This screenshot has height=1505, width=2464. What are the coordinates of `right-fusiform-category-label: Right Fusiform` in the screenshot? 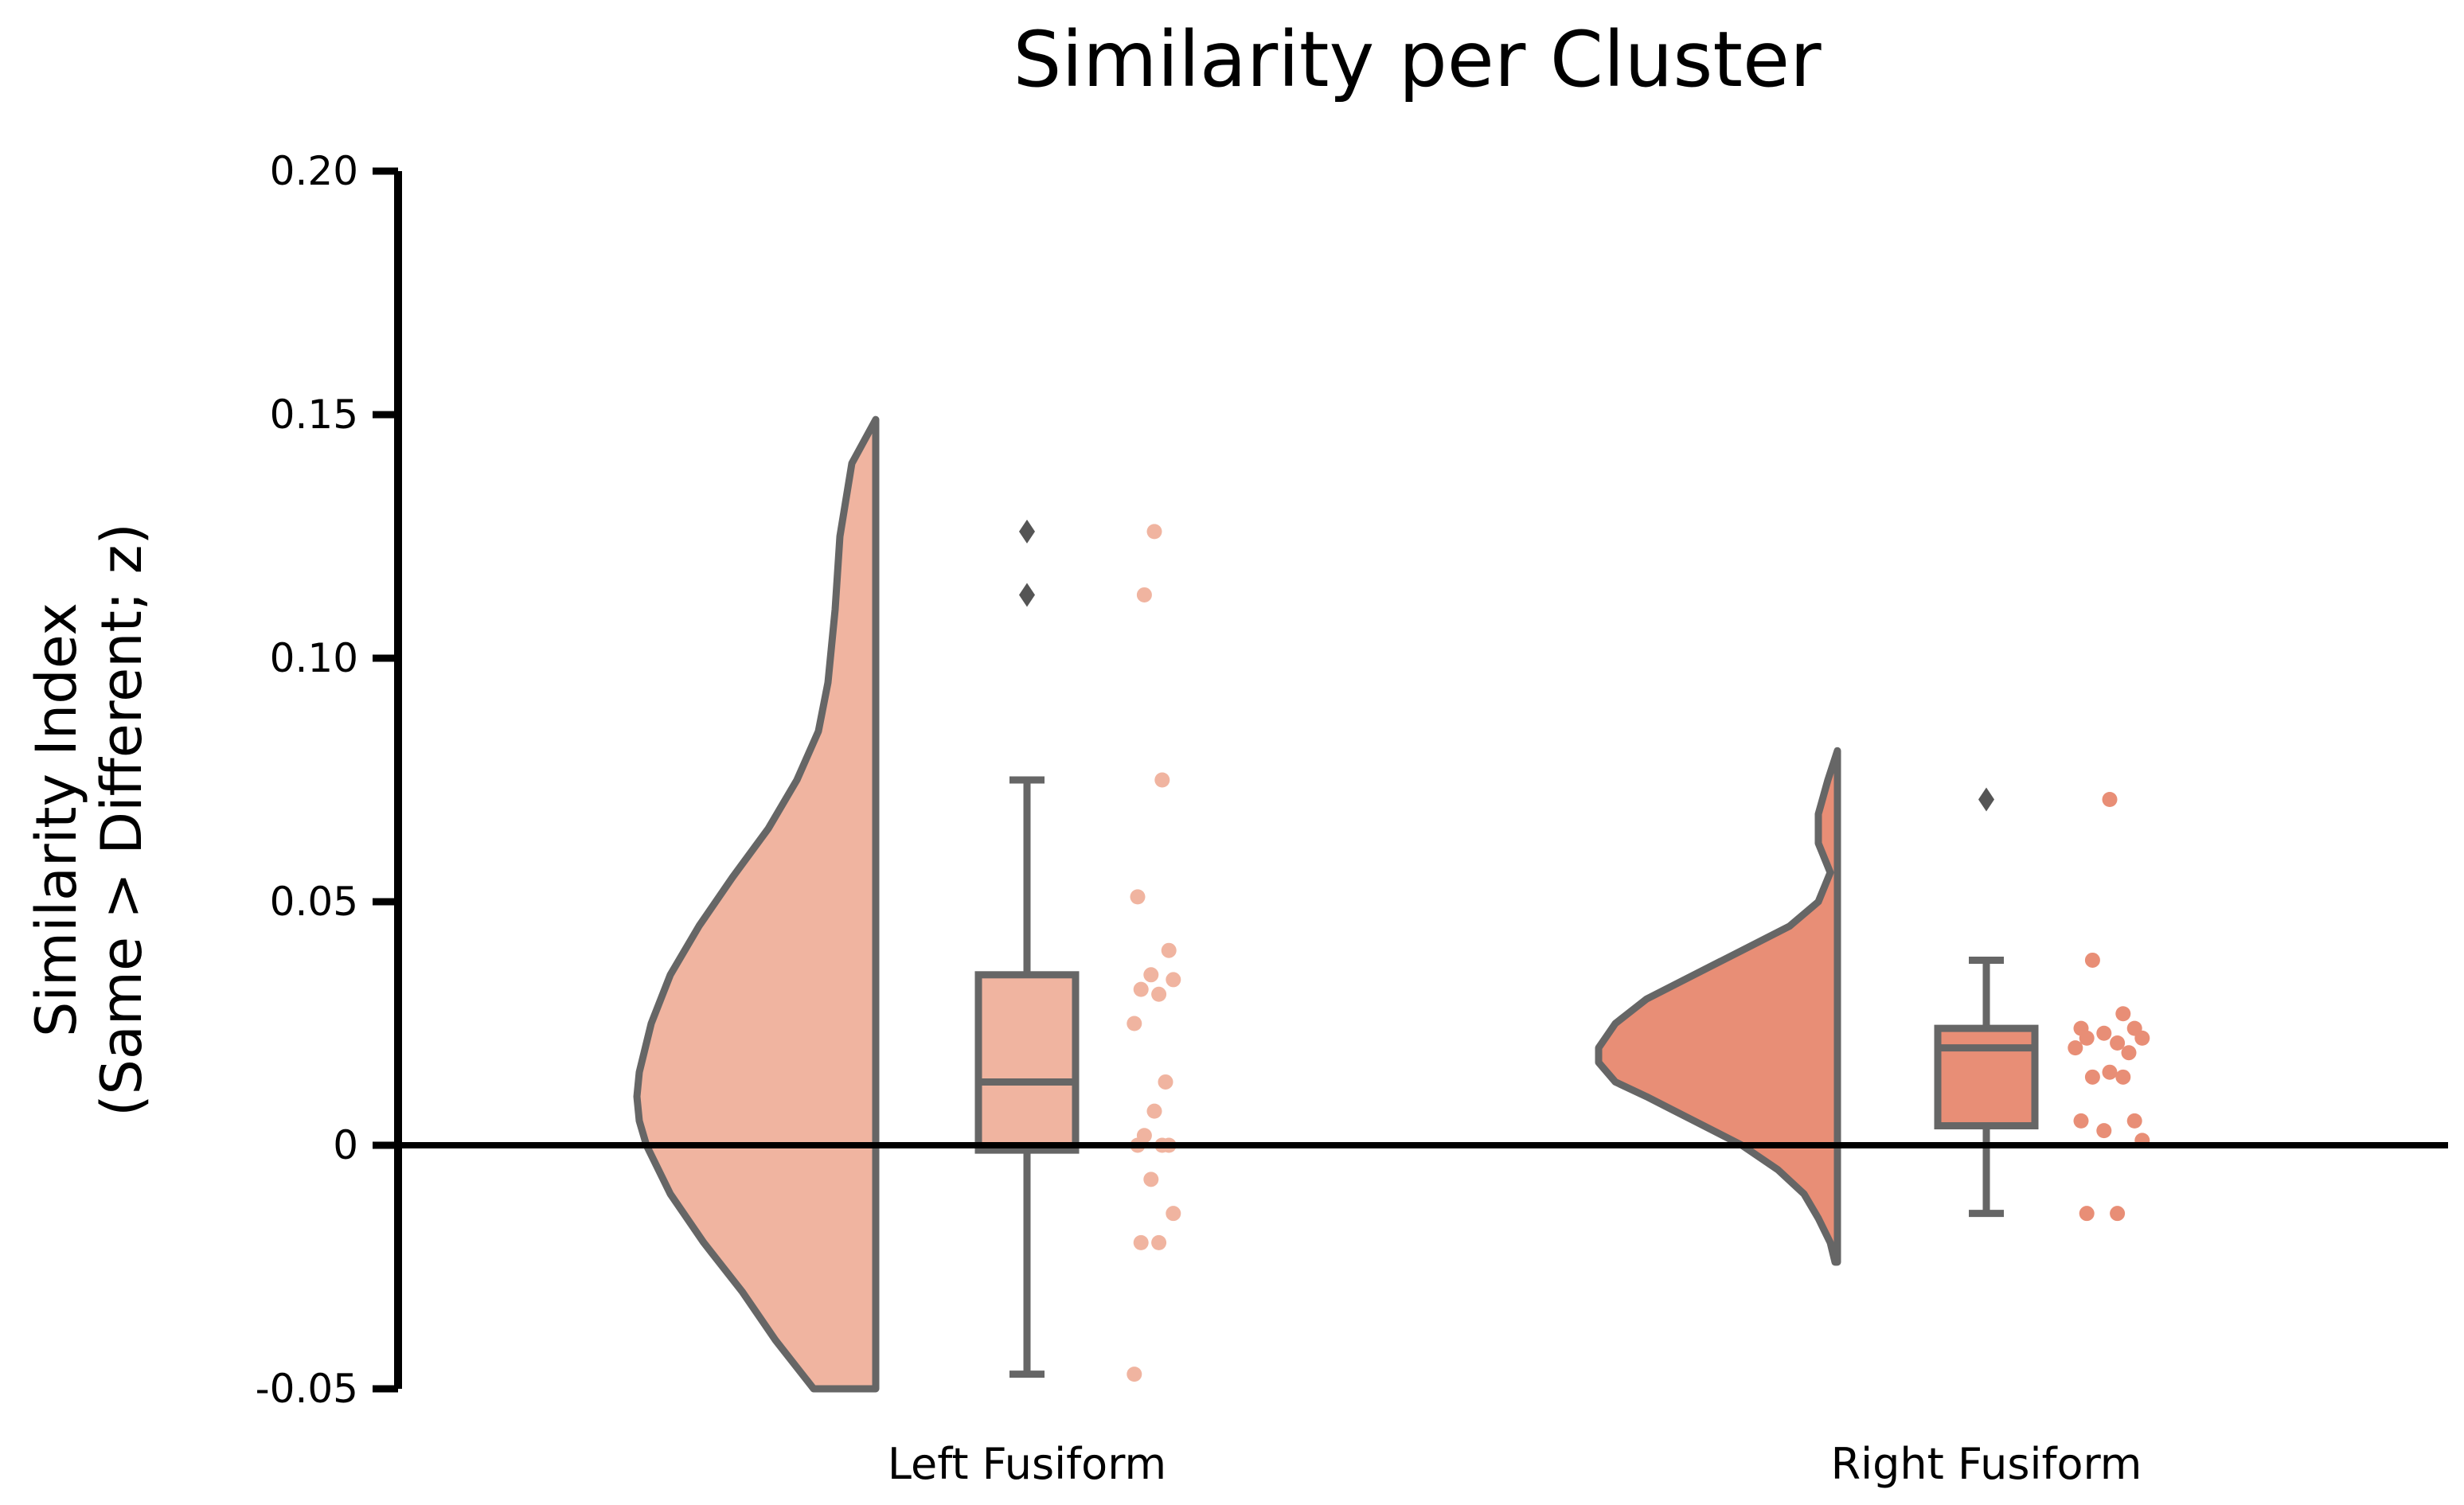 It's located at (1986, 1464).